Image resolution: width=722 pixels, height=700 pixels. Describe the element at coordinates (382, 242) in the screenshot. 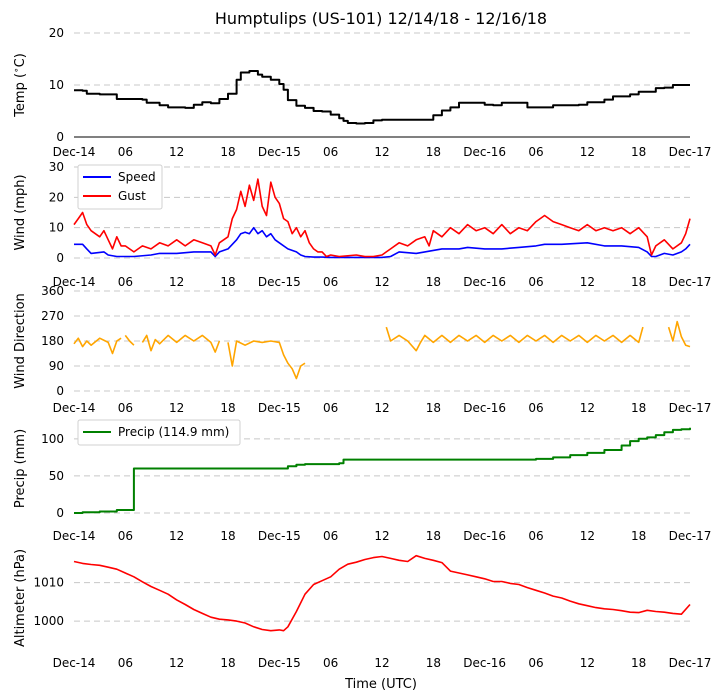

I see `series-line-speed` at that location.